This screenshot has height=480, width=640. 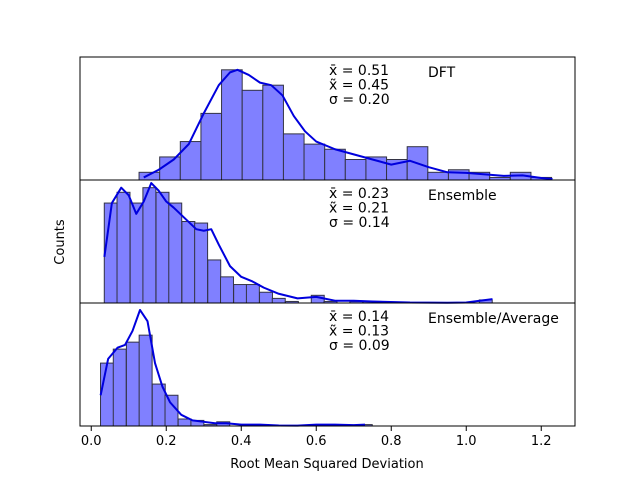 What do you see at coordinates (493, 319) in the screenshot?
I see `panel-label-ensemble-average: Ensemble/Average` at bounding box center [493, 319].